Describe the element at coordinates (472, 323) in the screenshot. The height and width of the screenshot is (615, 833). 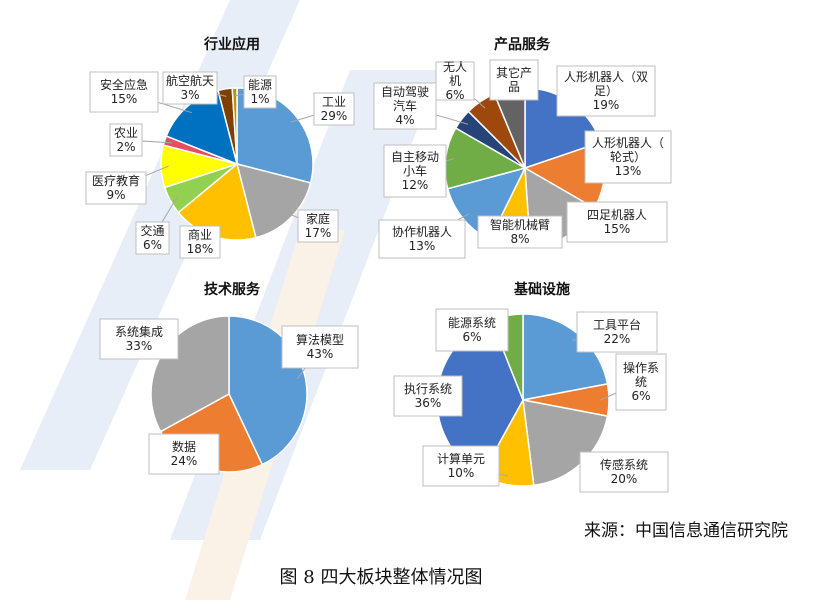
I see `slice-name-label: 能源系统` at that location.